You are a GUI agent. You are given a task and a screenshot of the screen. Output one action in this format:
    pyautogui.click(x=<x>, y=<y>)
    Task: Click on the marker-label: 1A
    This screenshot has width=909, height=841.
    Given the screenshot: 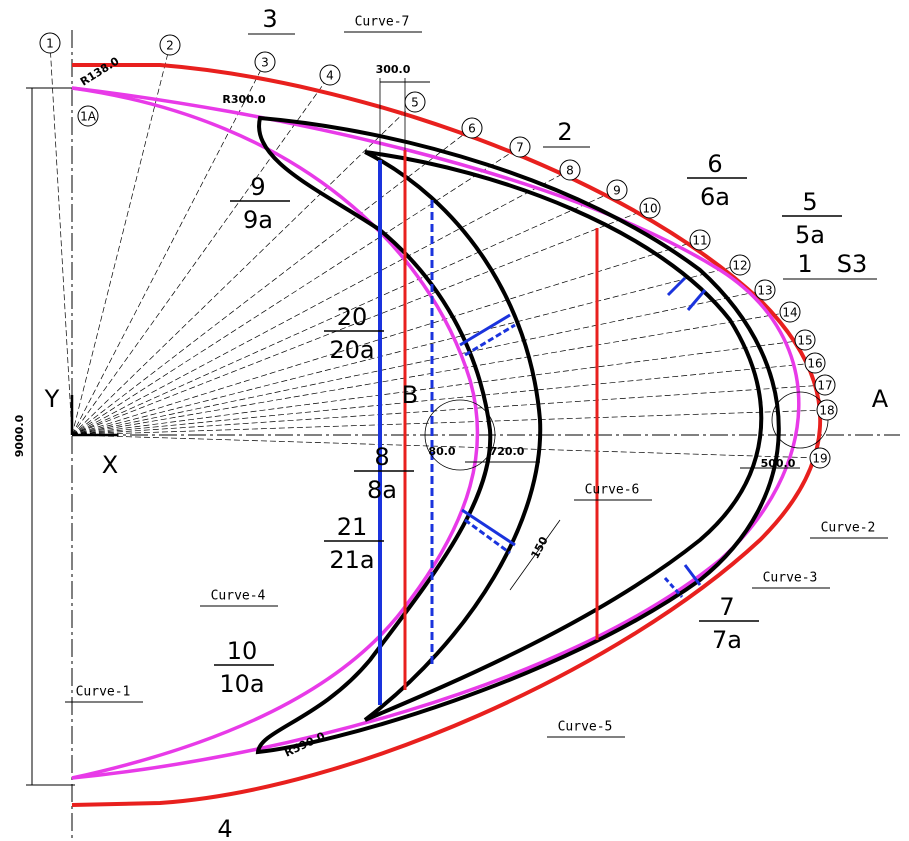 What is the action you would take?
    pyautogui.click(x=88, y=117)
    